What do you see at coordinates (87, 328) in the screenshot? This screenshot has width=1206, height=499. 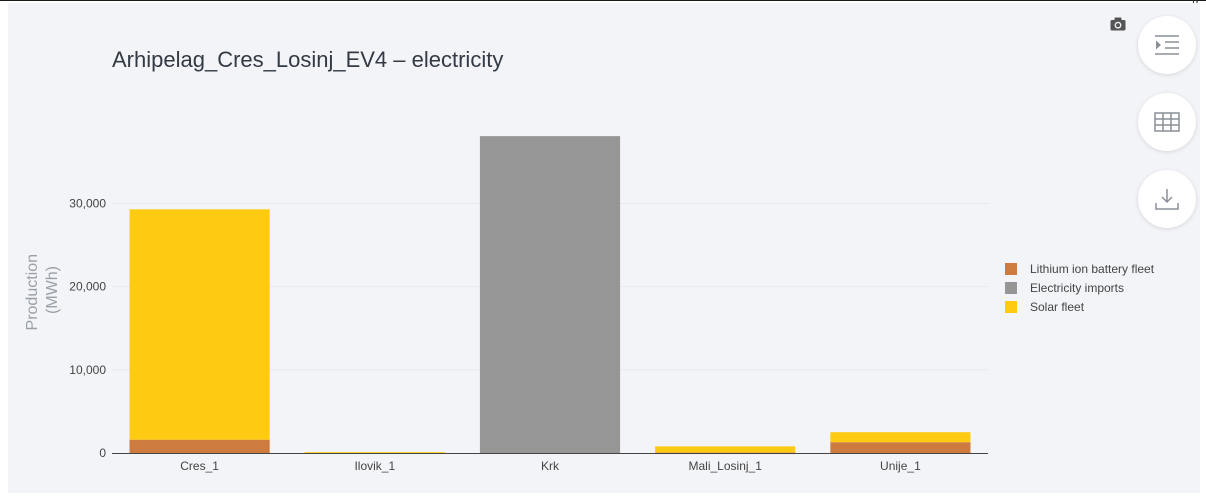 I see `y-ticks: 0 10,000 20,000 30,000` at bounding box center [87, 328].